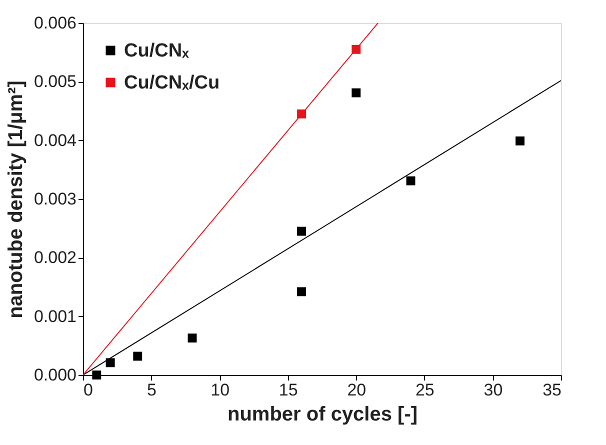  I want to click on y-tick-label: 0.002, so click(55, 258).